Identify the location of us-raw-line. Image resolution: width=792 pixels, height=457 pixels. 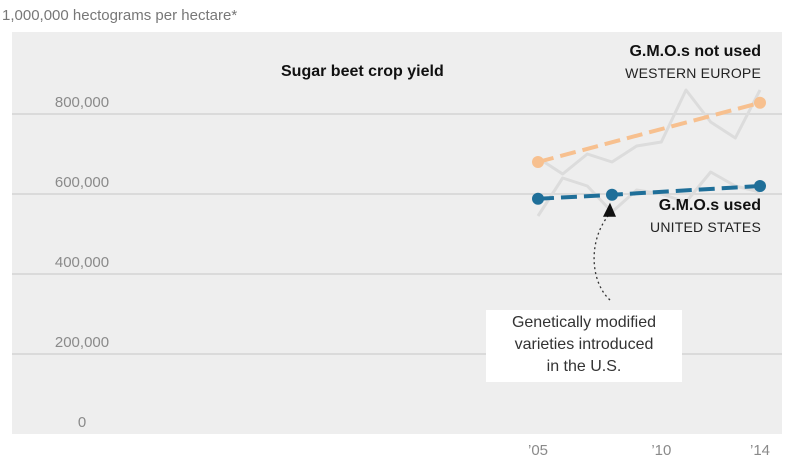
(648, 193).